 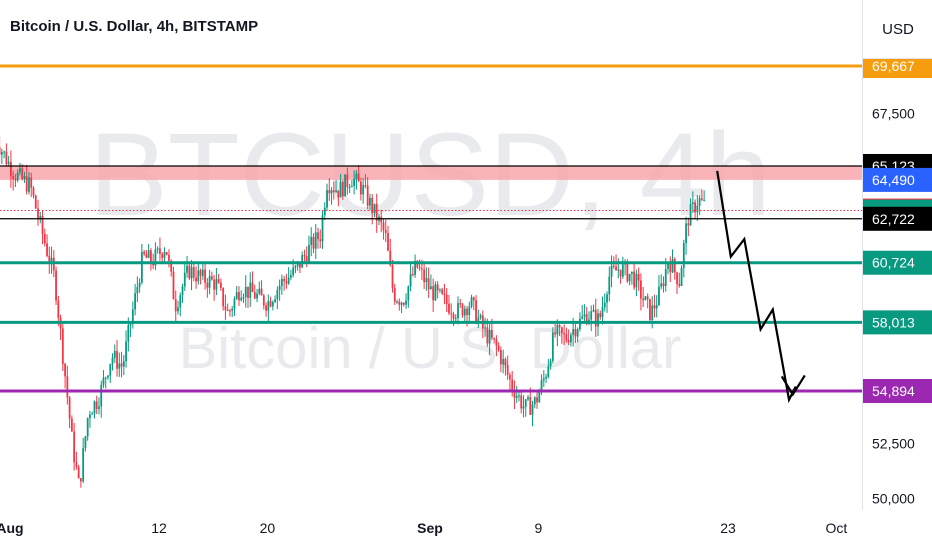 I want to click on price-badge-8: 54,894, so click(x=897, y=391).